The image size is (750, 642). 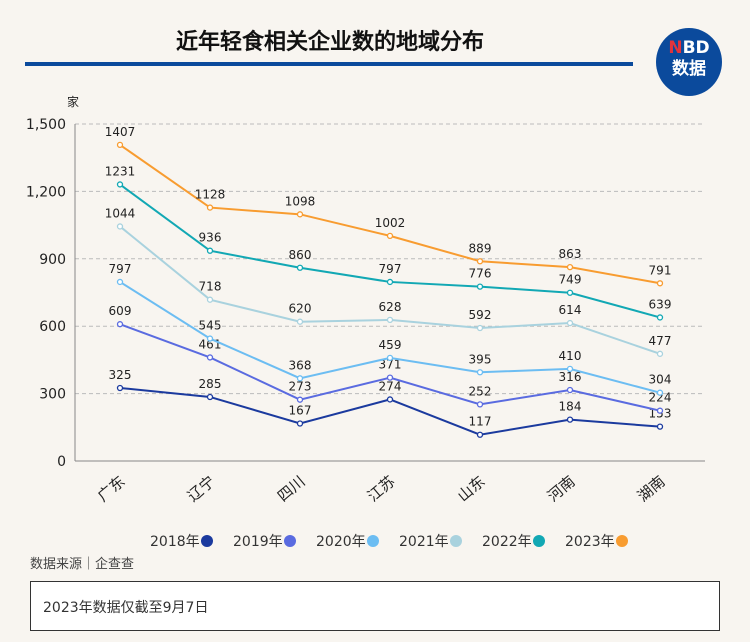 What do you see at coordinates (52, 260) in the screenshot?
I see `y-tick-label: 900` at bounding box center [52, 260].